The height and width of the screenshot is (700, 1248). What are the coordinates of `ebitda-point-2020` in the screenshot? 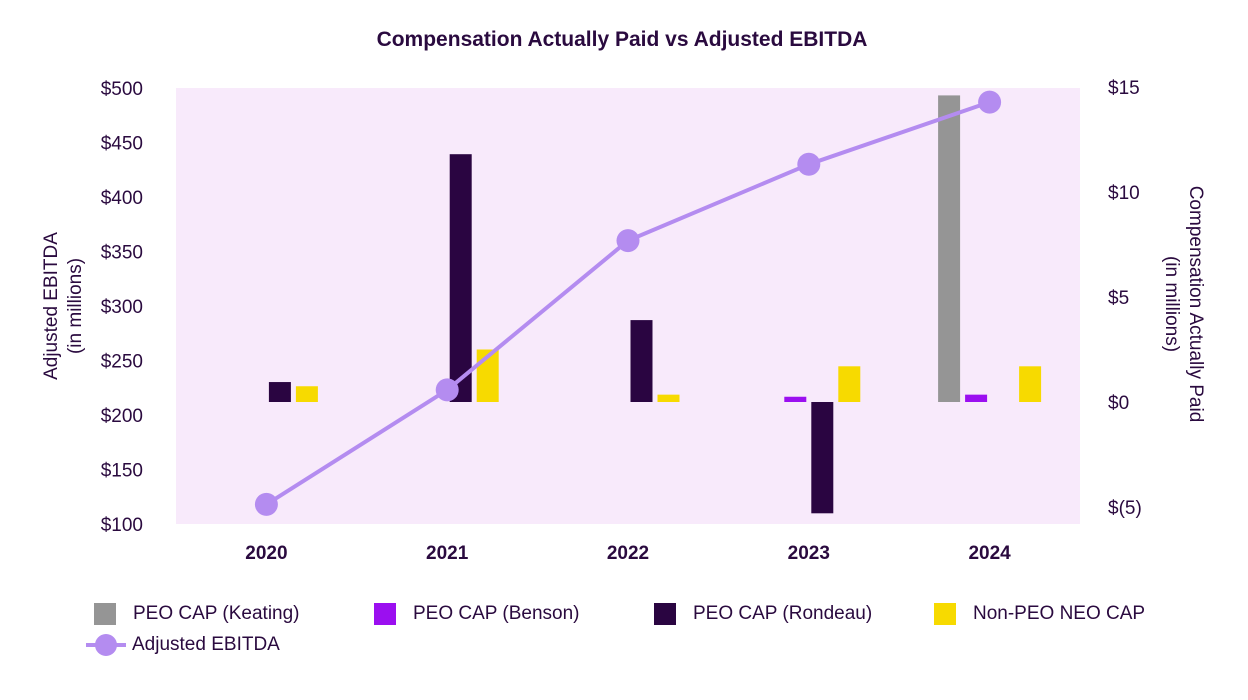 It's located at (266, 504).